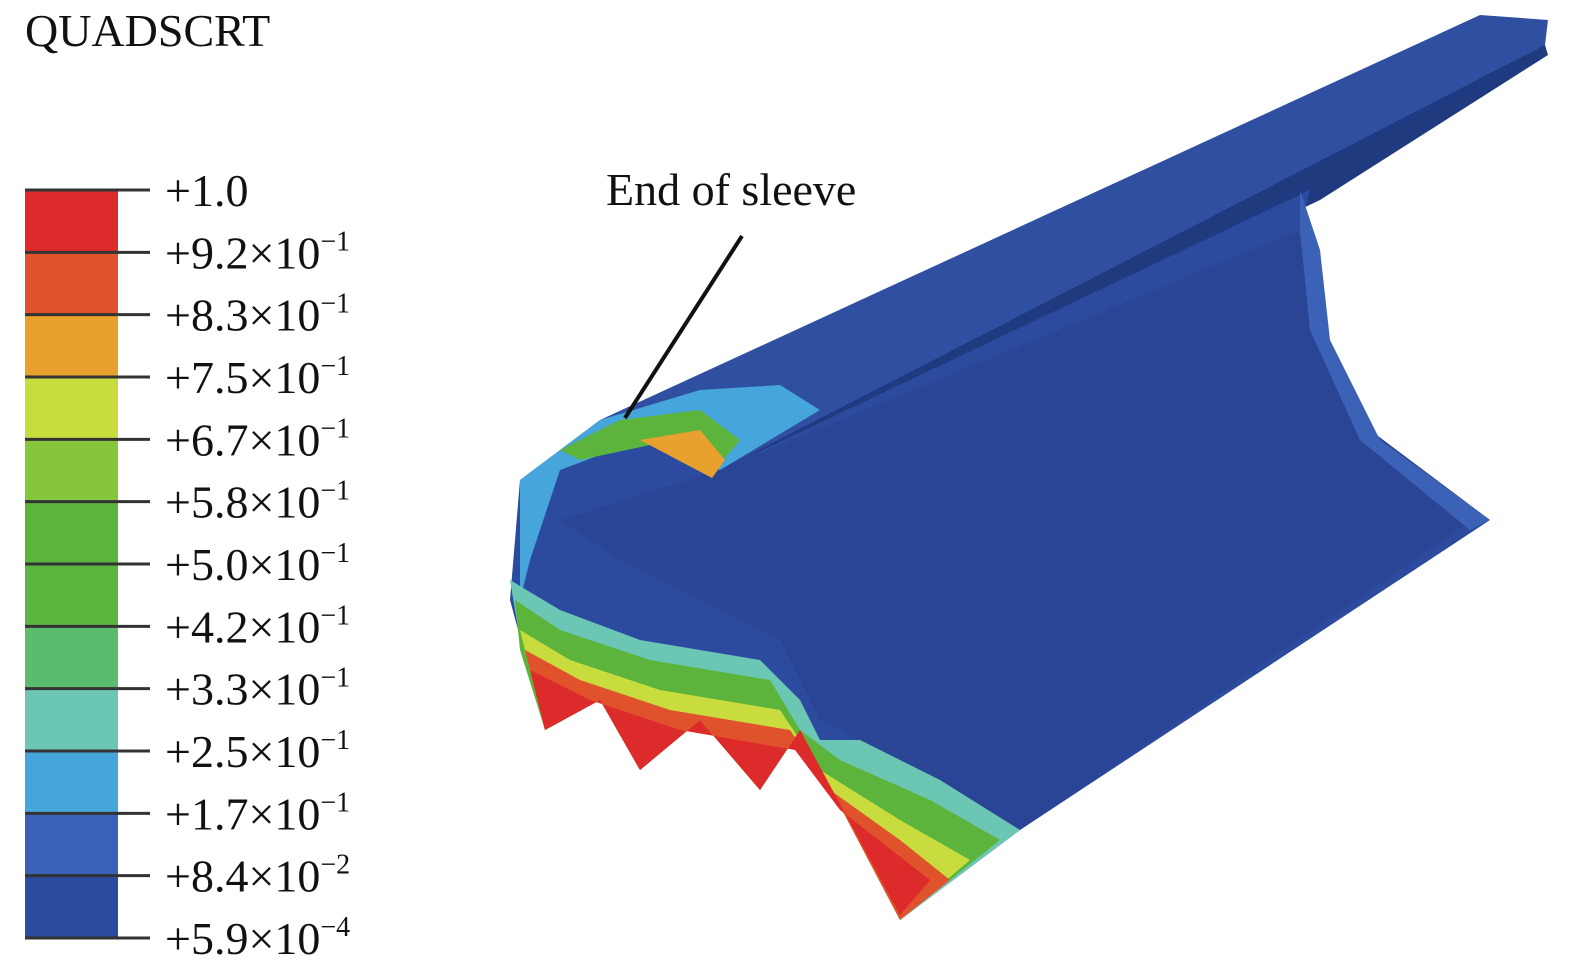  I want to click on legend-label: +8.4×10−2, so click(257, 876).